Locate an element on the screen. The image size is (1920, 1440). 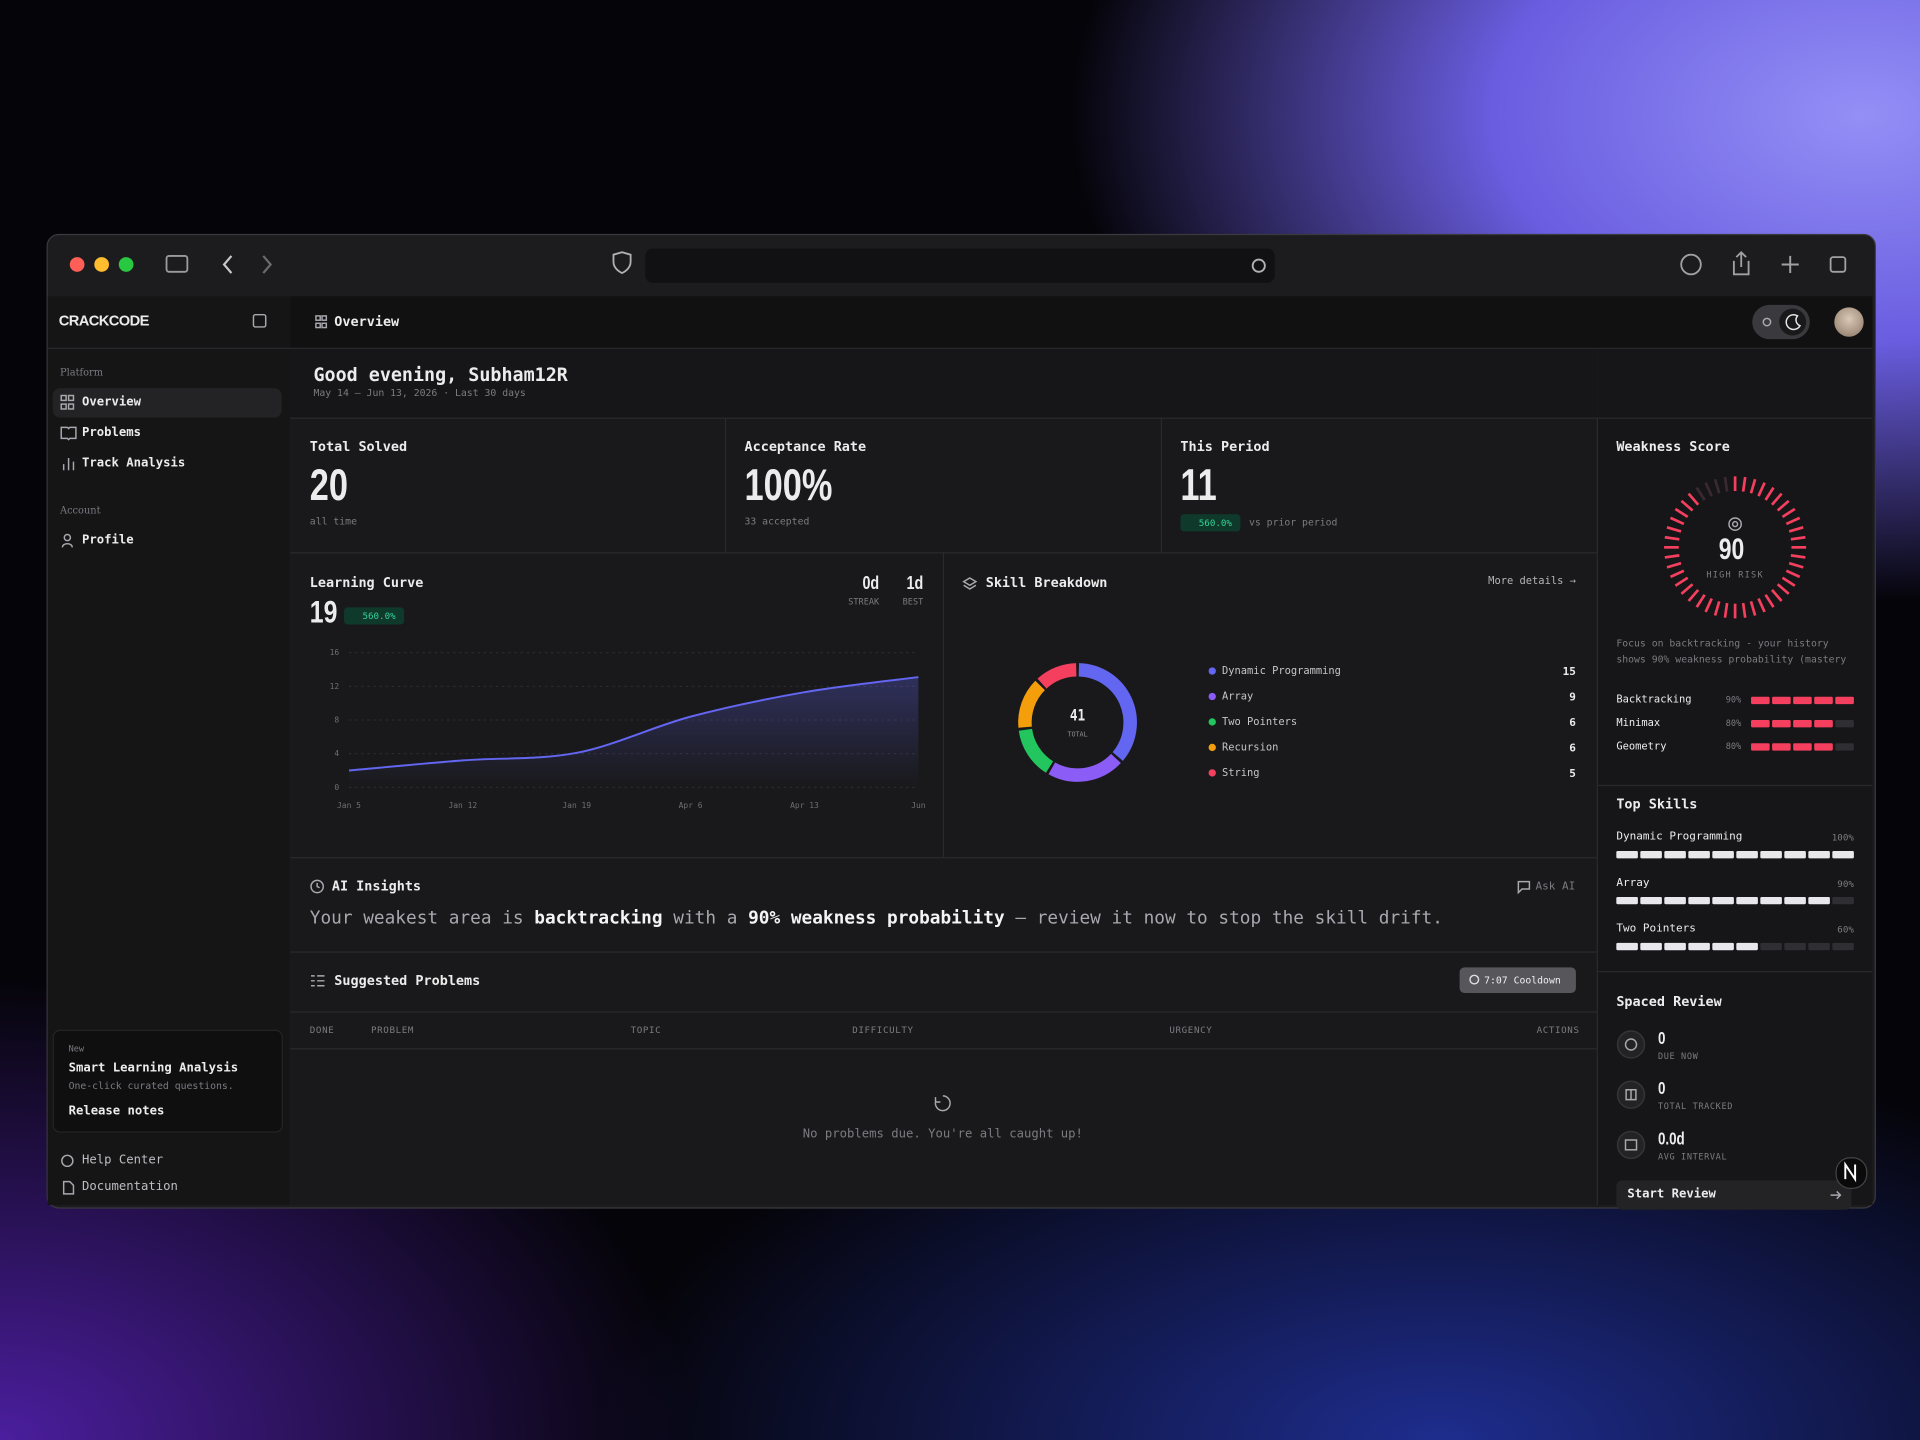
address-bar is located at coordinates (960, 265).